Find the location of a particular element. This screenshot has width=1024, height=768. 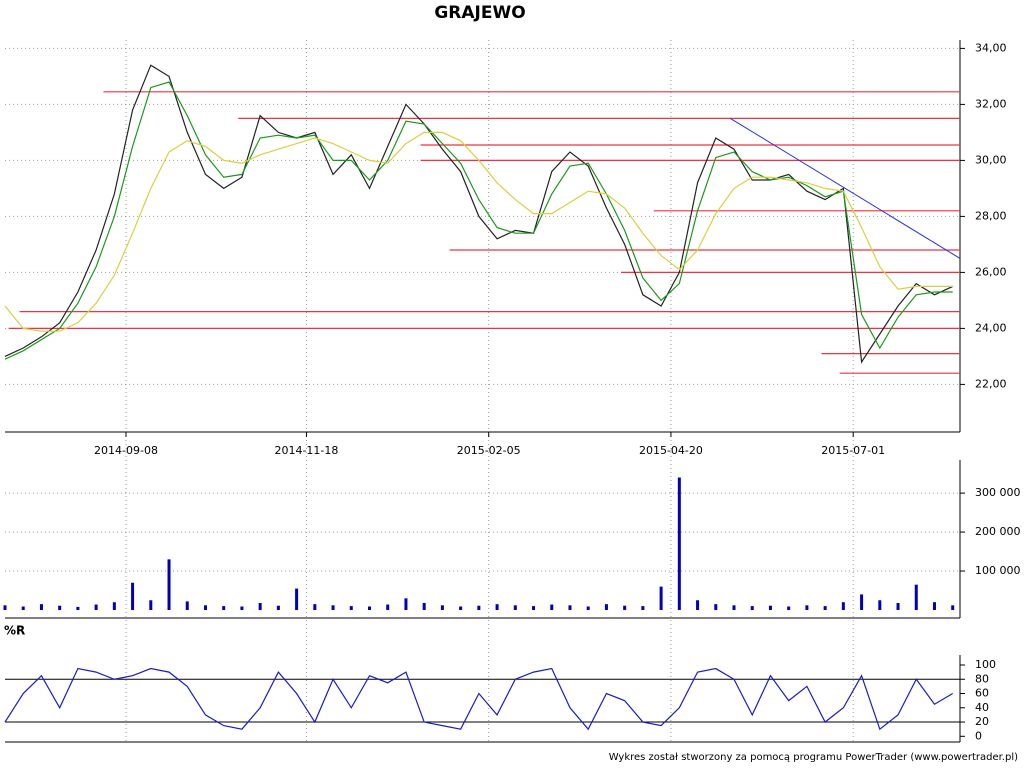

y-tick-label: 34,00 is located at coordinates (991, 47).